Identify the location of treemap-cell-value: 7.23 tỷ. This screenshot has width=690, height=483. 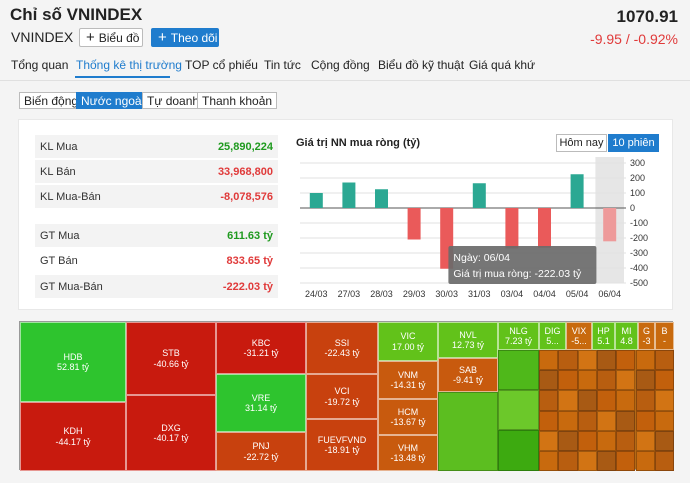
(518, 341).